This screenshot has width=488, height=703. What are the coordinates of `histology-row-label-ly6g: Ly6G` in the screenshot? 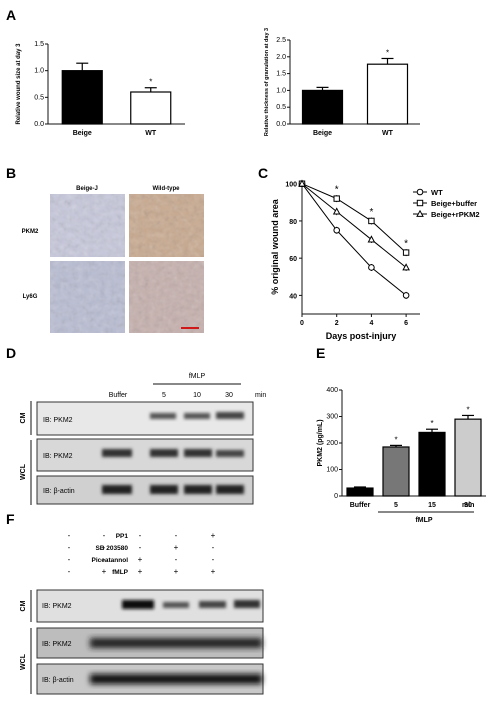 It's located at (30, 297).